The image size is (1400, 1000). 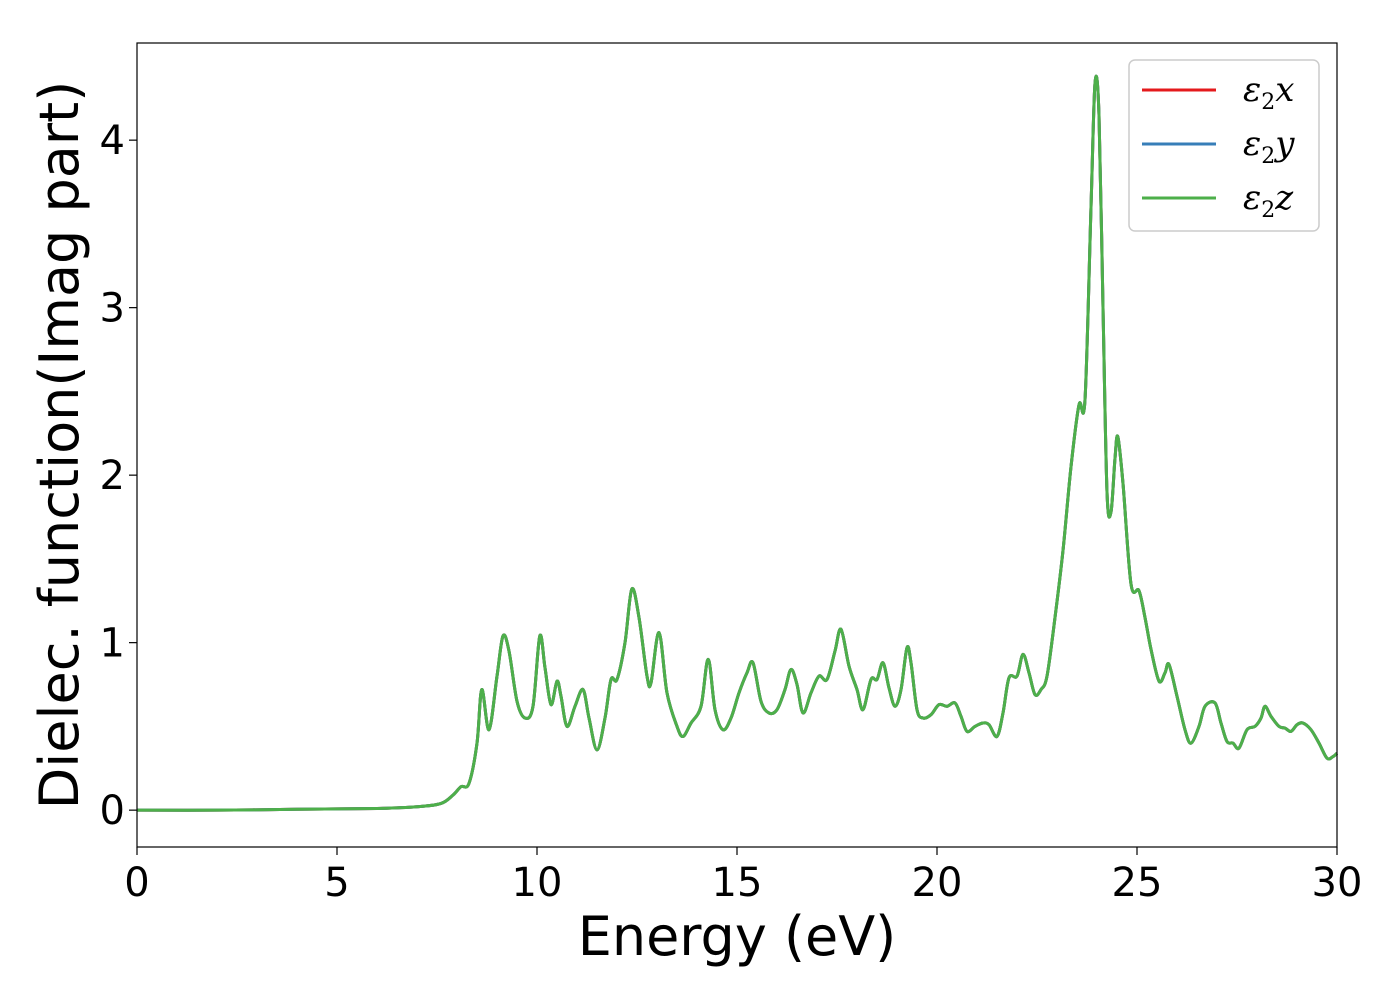 I want to click on y-axis: 0 1 2 3 4, so click(x=118, y=476).